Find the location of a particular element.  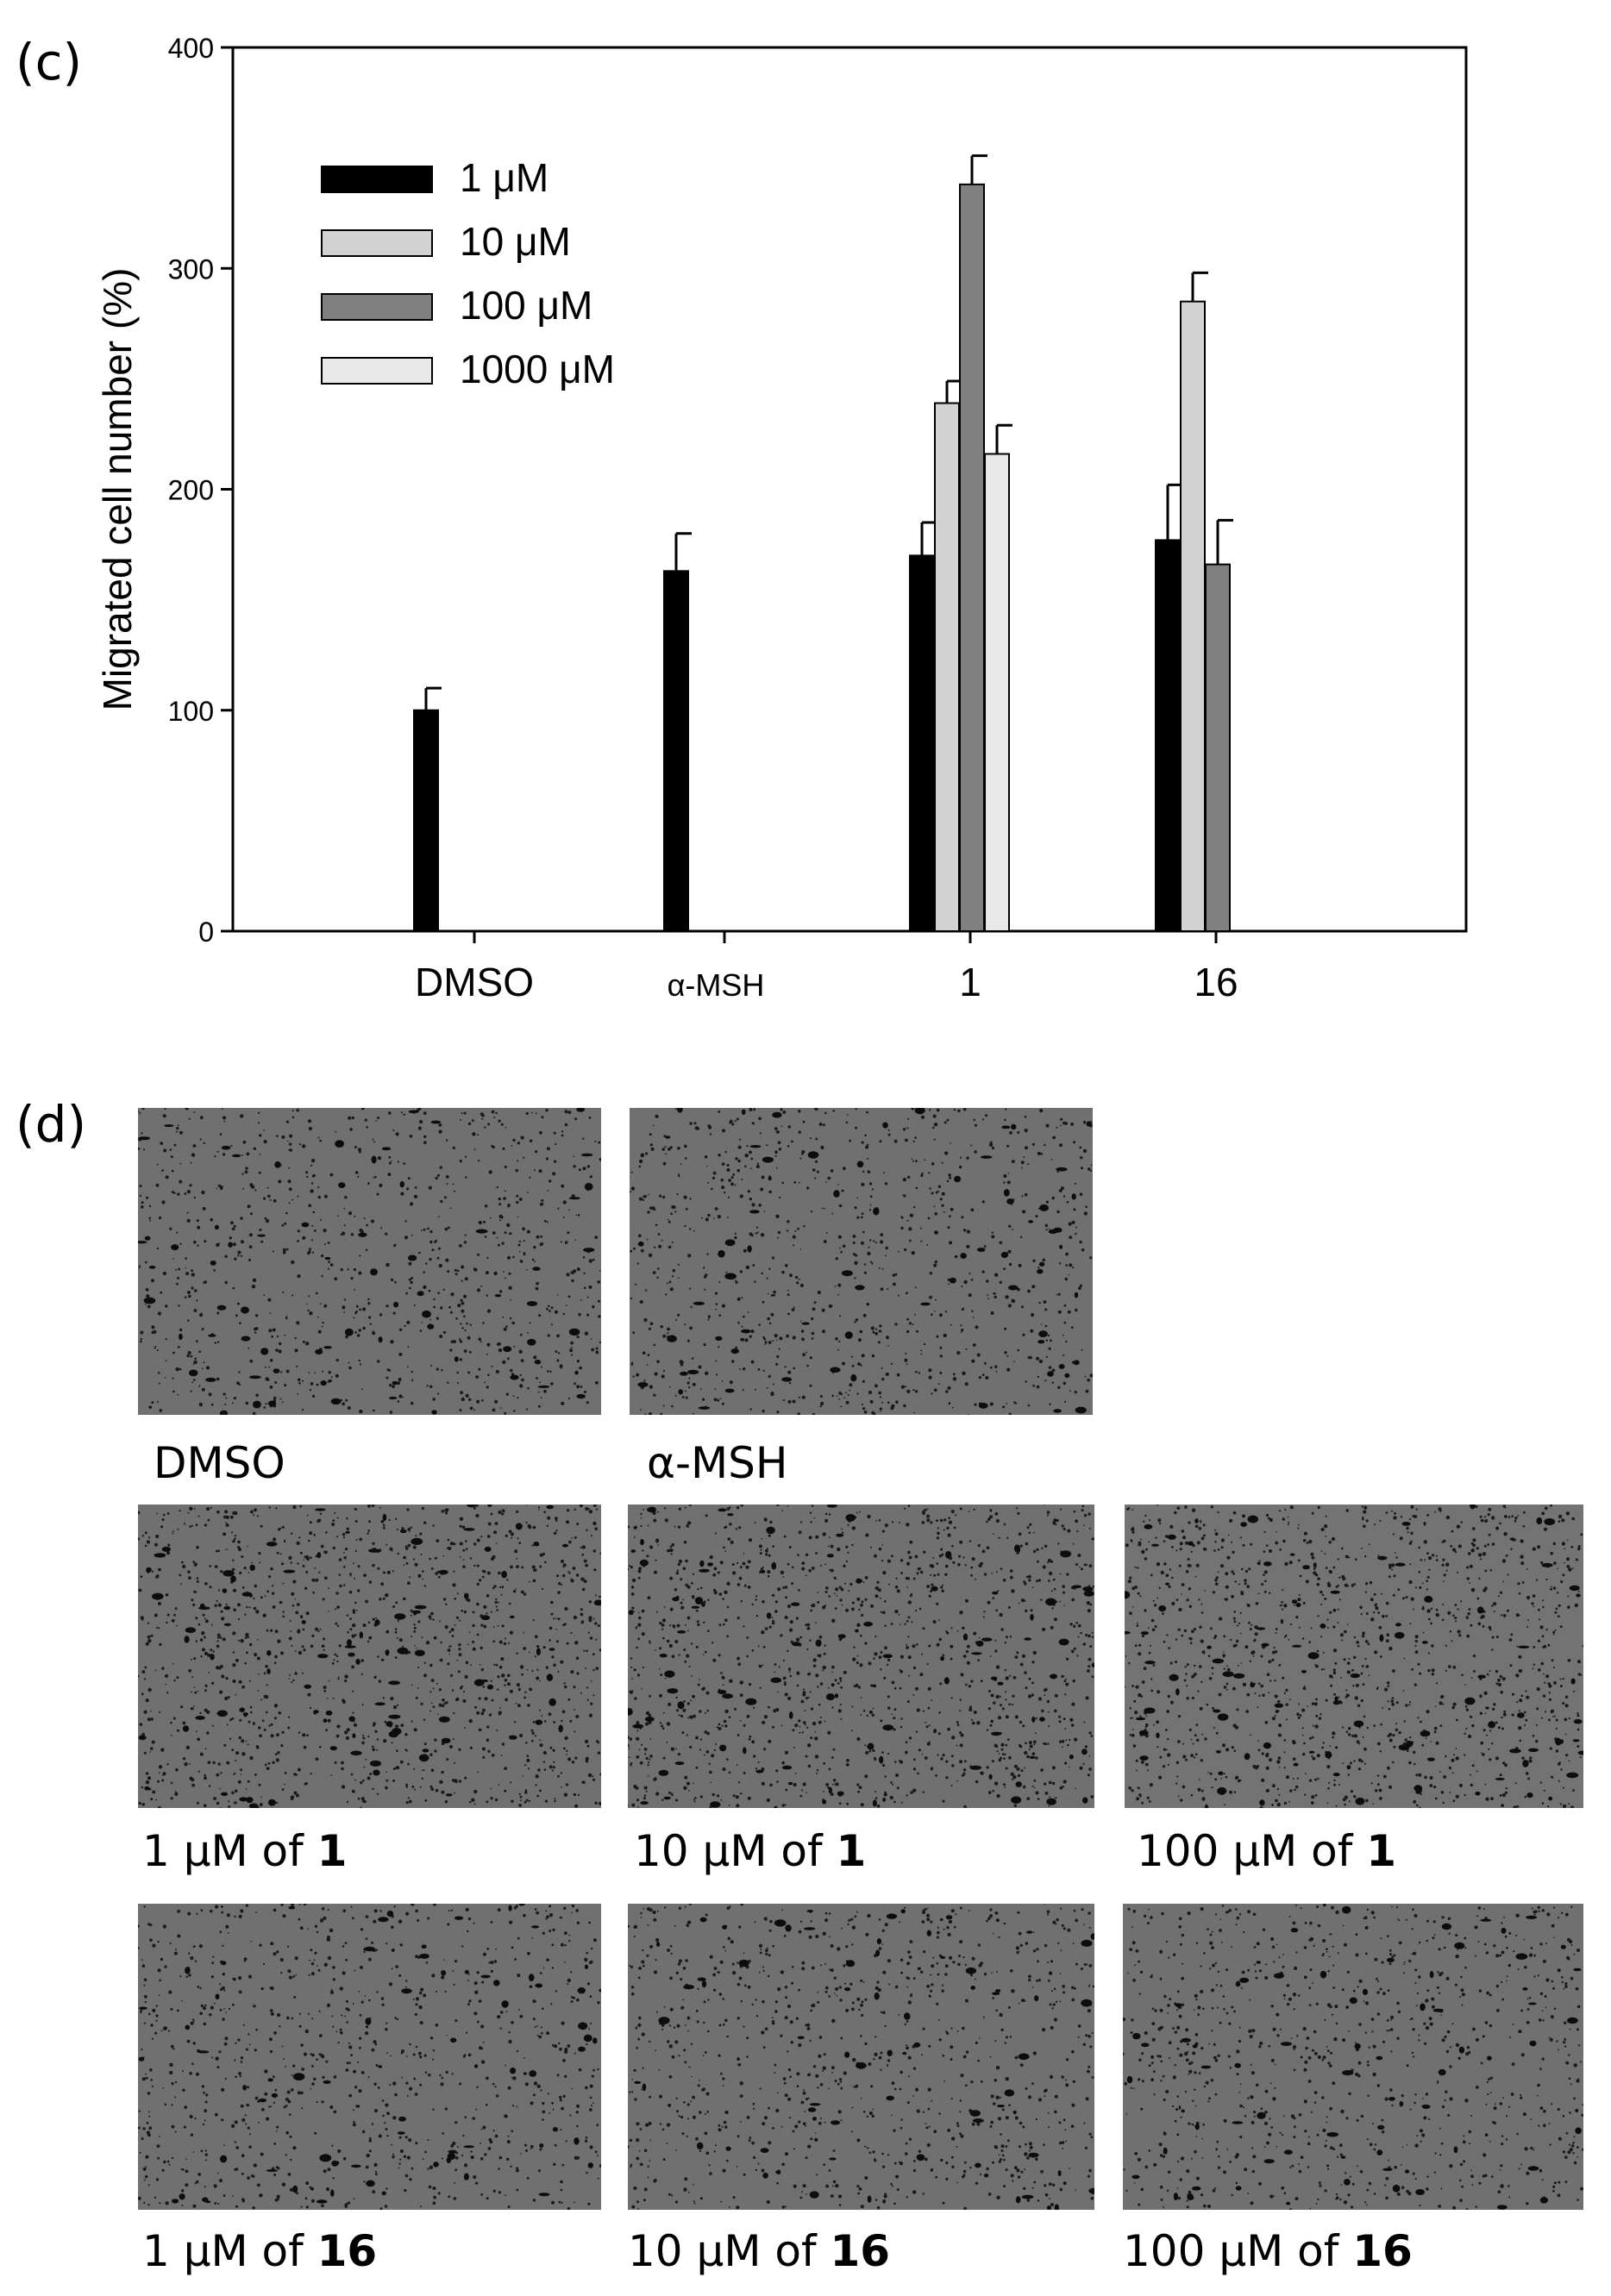

legend-label: 10 μM is located at coordinates (515, 241).